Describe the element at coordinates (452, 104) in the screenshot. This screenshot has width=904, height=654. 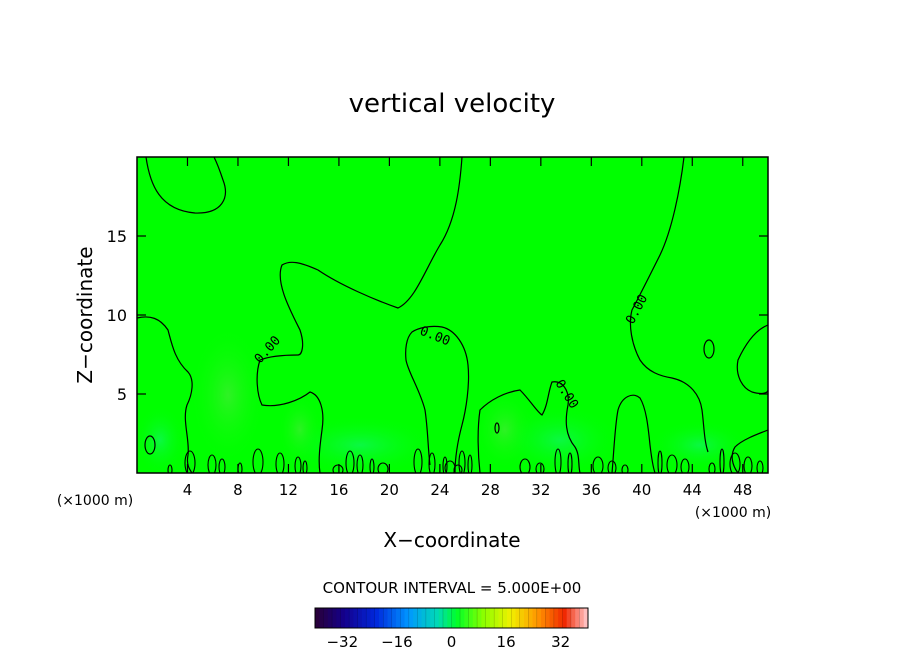
I see `chart-title: vertical velocity` at that location.